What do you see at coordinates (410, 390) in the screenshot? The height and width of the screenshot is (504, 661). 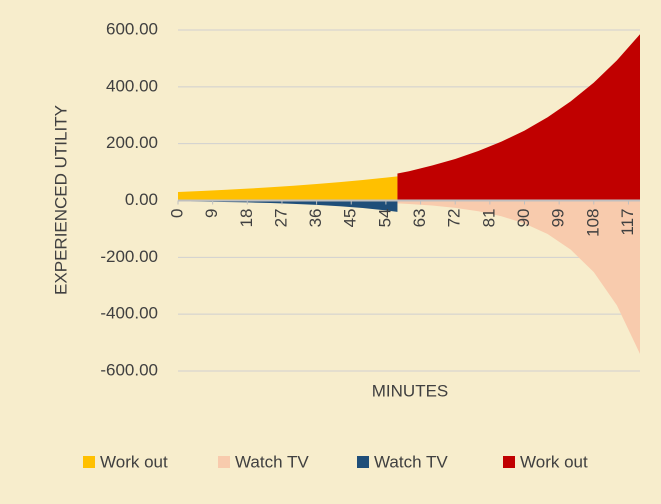 I see `x-axis-title: MINUTES` at bounding box center [410, 390].